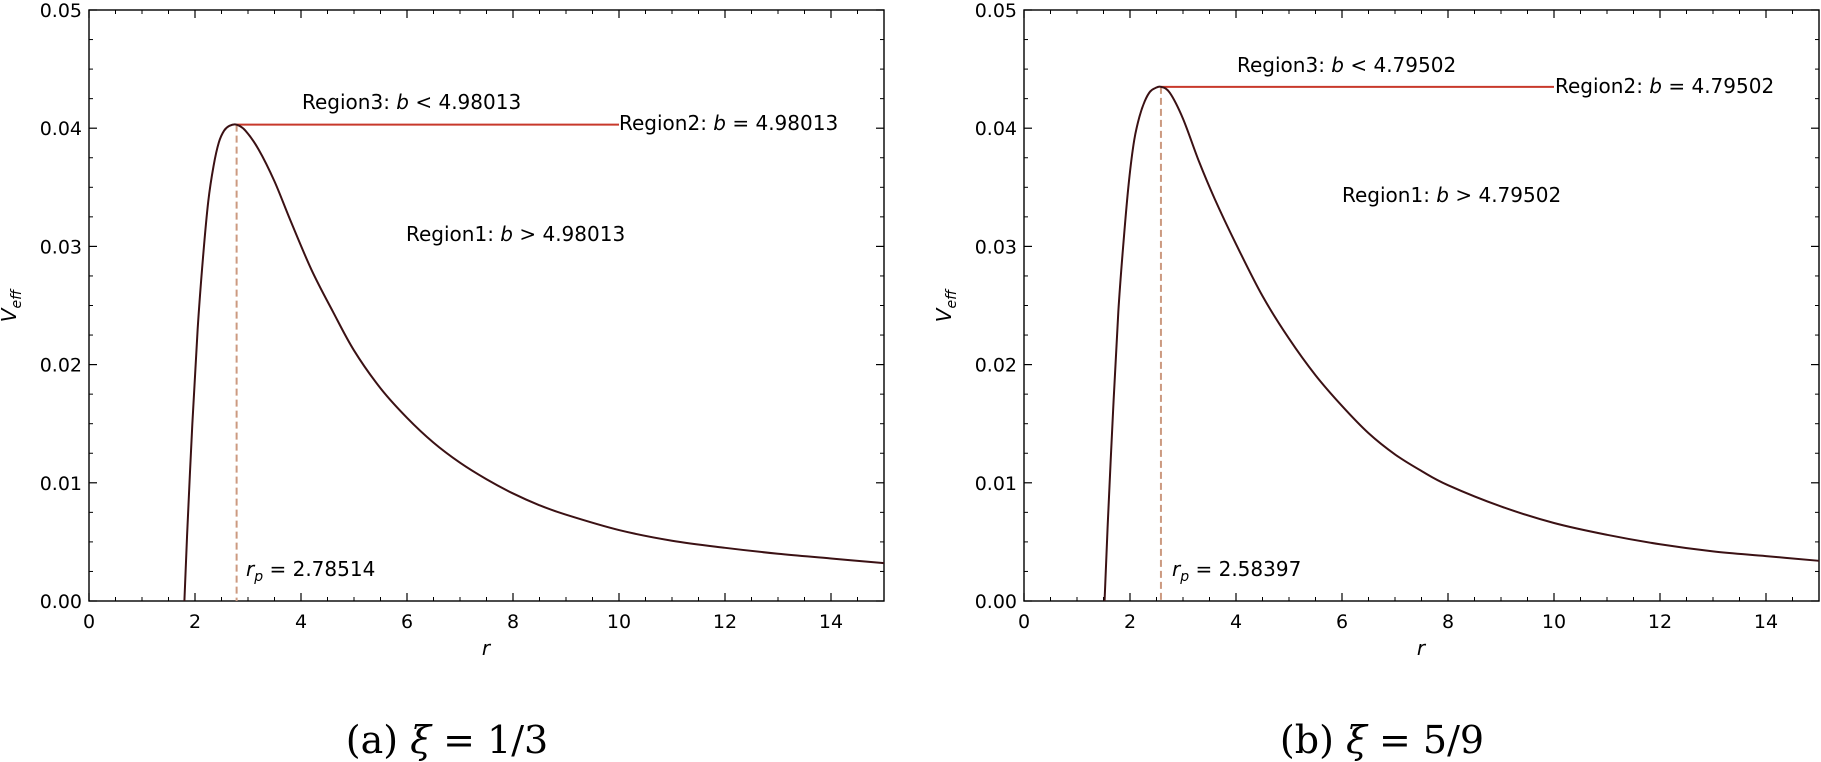 The height and width of the screenshot is (762, 1821). Describe the element at coordinates (1236, 571) in the screenshot. I see `rp-label: rp = 2.58397` at that location.